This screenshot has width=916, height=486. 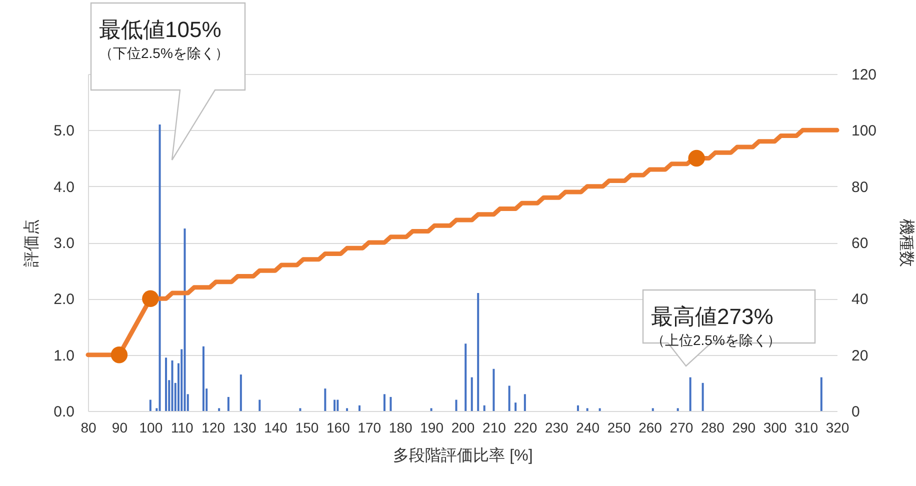 I want to click on x-tick-label: 250, so click(x=619, y=428).